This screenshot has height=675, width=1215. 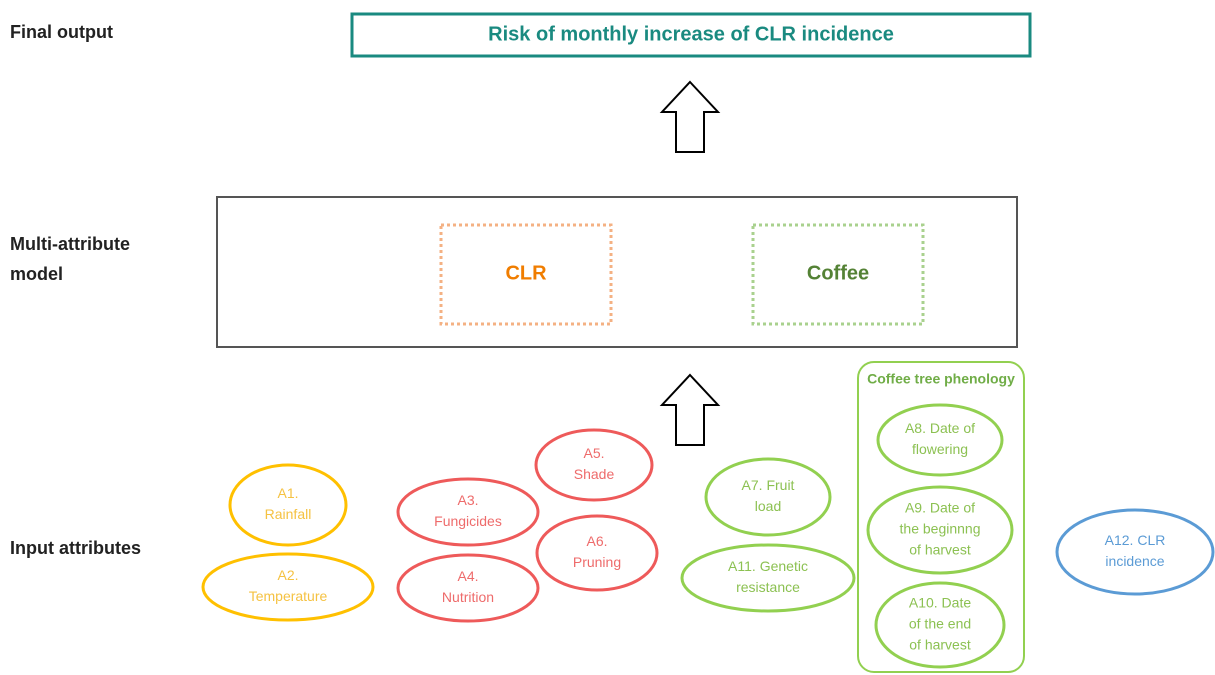 I want to click on attribute-label: of the end, so click(x=940, y=624).